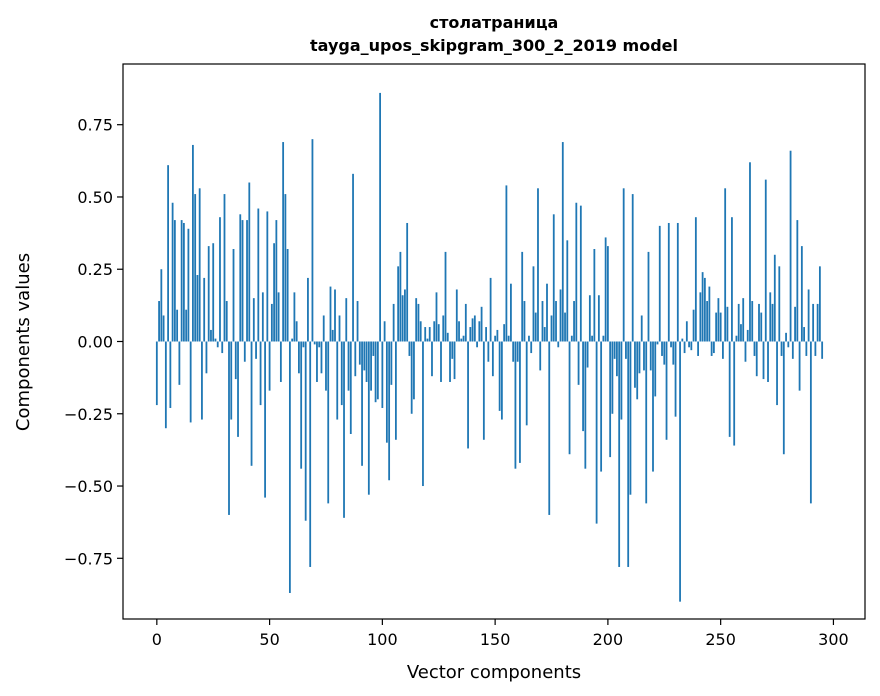  What do you see at coordinates (494, 672) in the screenshot?
I see `x-axis-label: Vector components` at bounding box center [494, 672].